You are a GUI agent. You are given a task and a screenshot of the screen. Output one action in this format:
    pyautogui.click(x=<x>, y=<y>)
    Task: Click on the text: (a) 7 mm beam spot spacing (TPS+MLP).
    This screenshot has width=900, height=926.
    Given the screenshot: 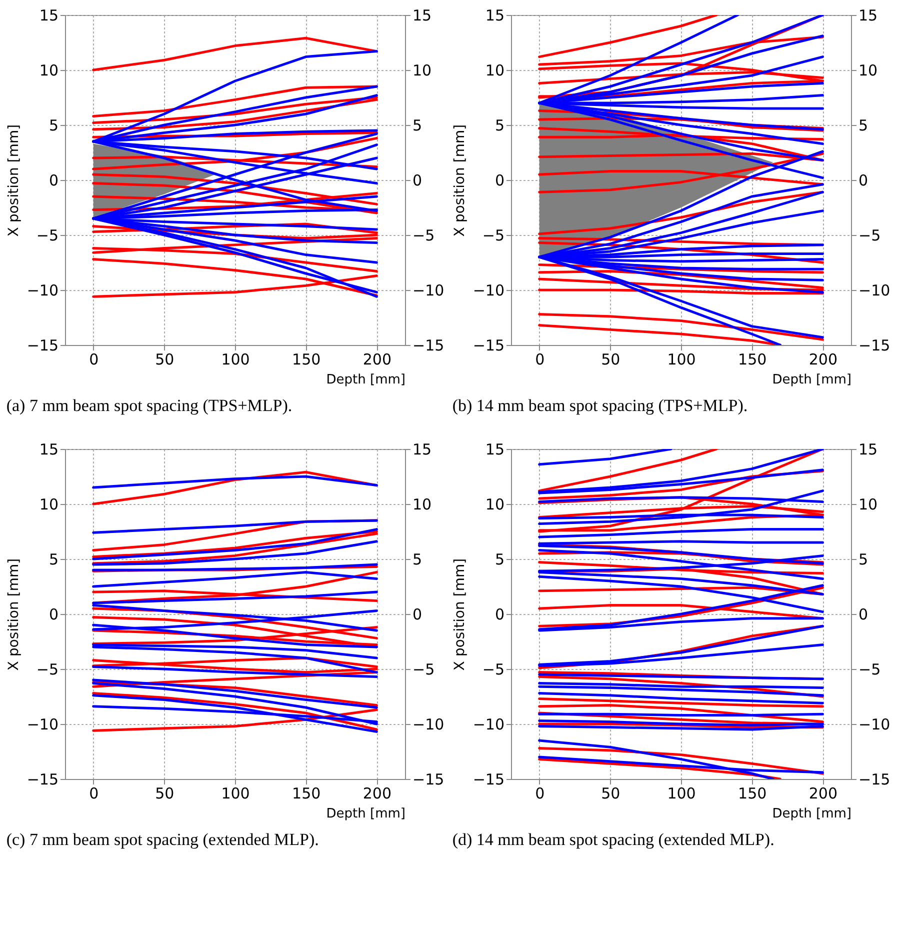 What is the action you would take?
    pyautogui.click(x=149, y=405)
    